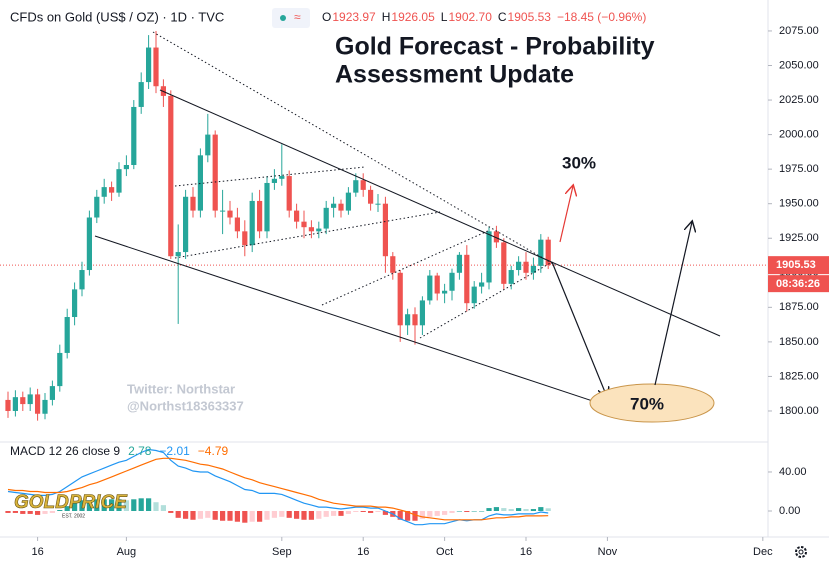  What do you see at coordinates (601, 17) in the screenshot?
I see `change: −18.45 (−0.96%)` at bounding box center [601, 17].